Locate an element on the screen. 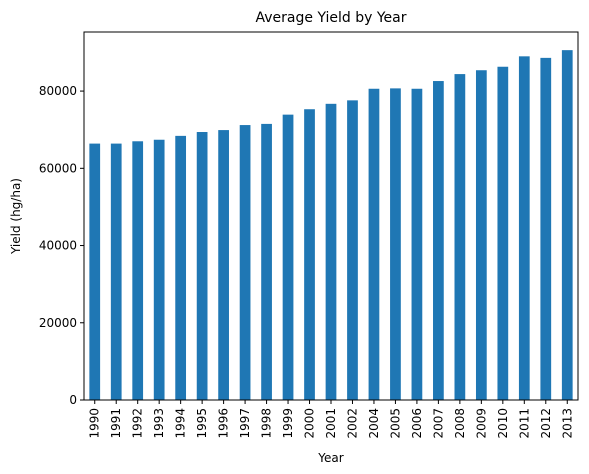 This screenshot has height=474, width=589. y-tick-label: 60000 is located at coordinates (58, 168).